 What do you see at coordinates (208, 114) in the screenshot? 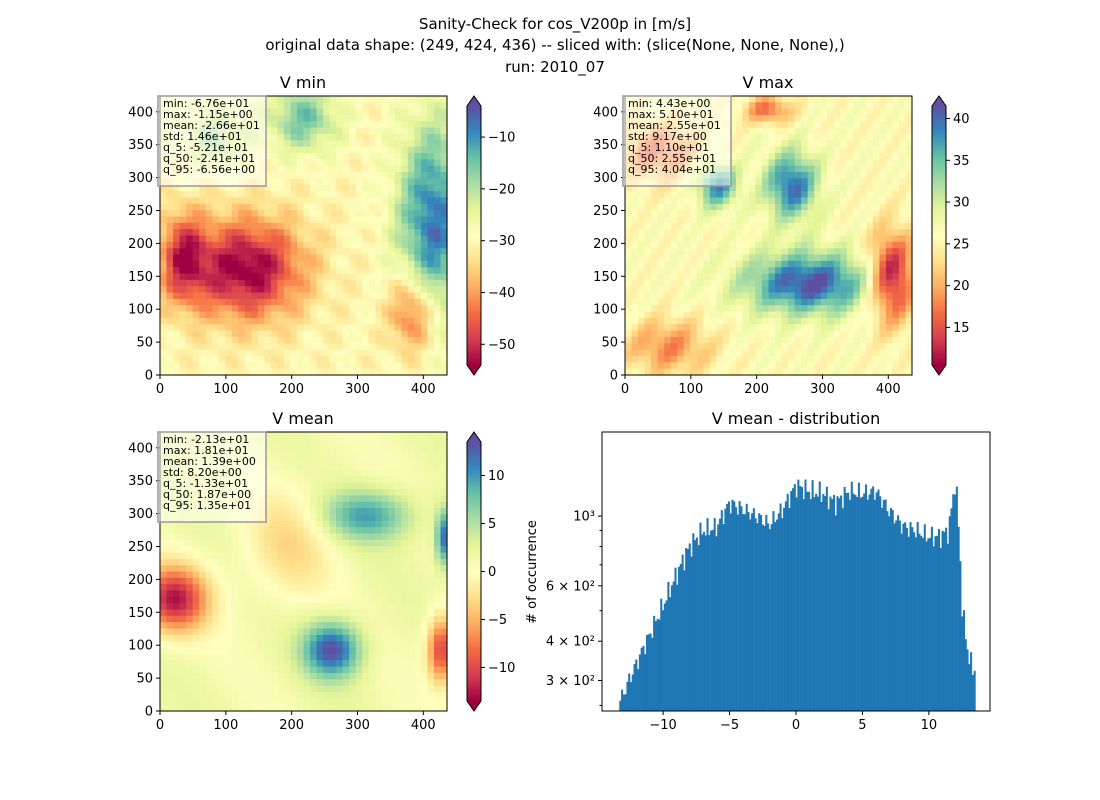
I see `stats-line: max: -1.15e+00` at bounding box center [208, 114].